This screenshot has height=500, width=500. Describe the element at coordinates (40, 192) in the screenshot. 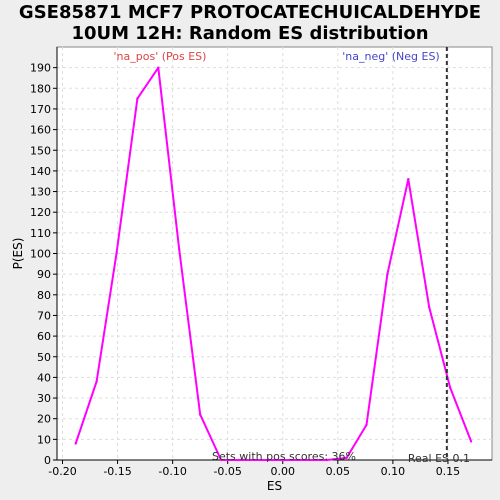

I see `y-tick-label: 130` at that location.